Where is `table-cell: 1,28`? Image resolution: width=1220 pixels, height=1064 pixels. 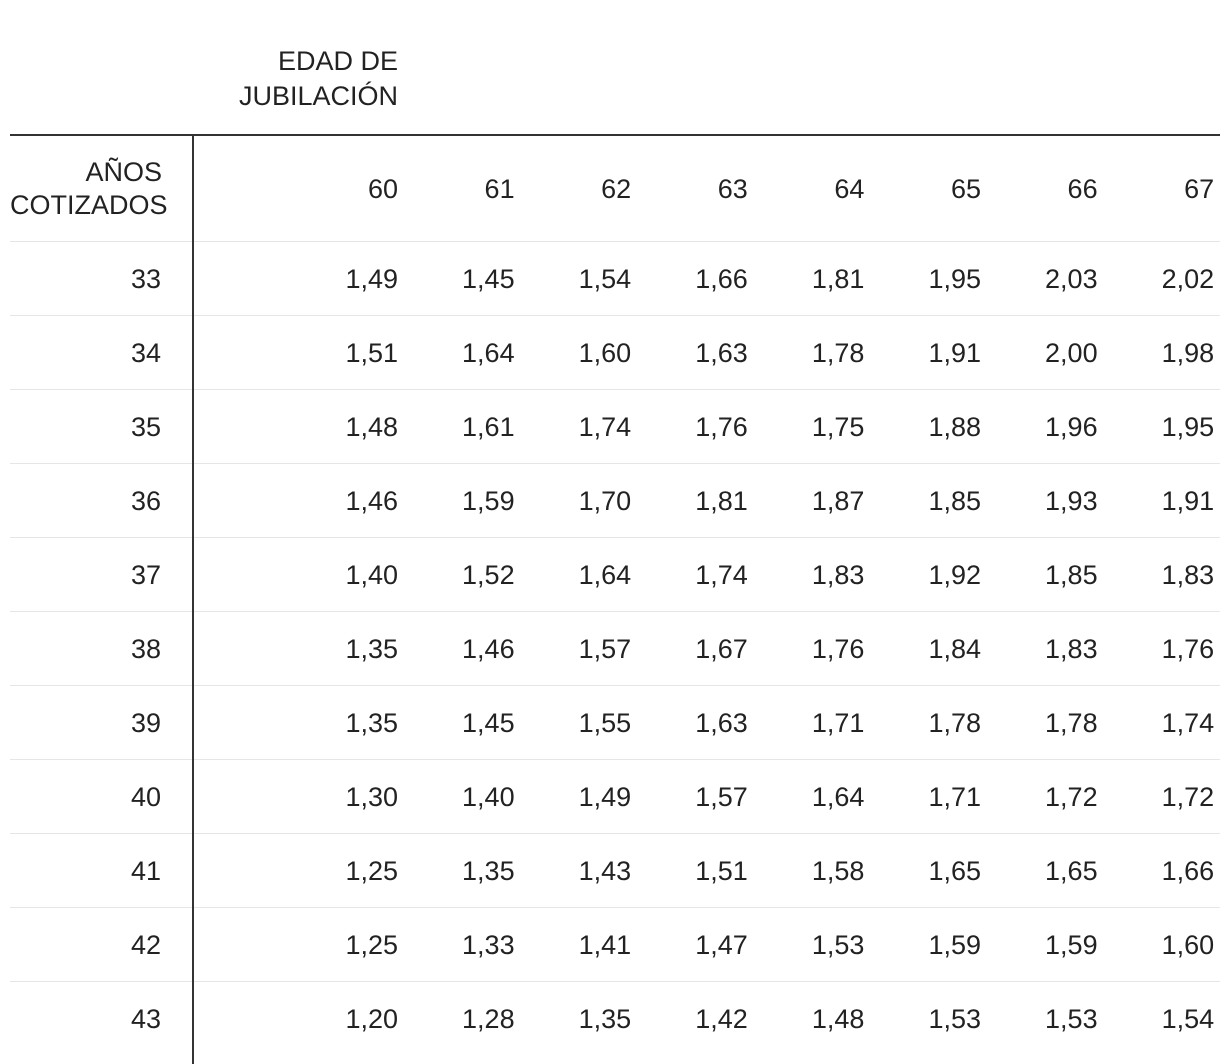 table-cell: 1,28 is located at coordinates (488, 1019).